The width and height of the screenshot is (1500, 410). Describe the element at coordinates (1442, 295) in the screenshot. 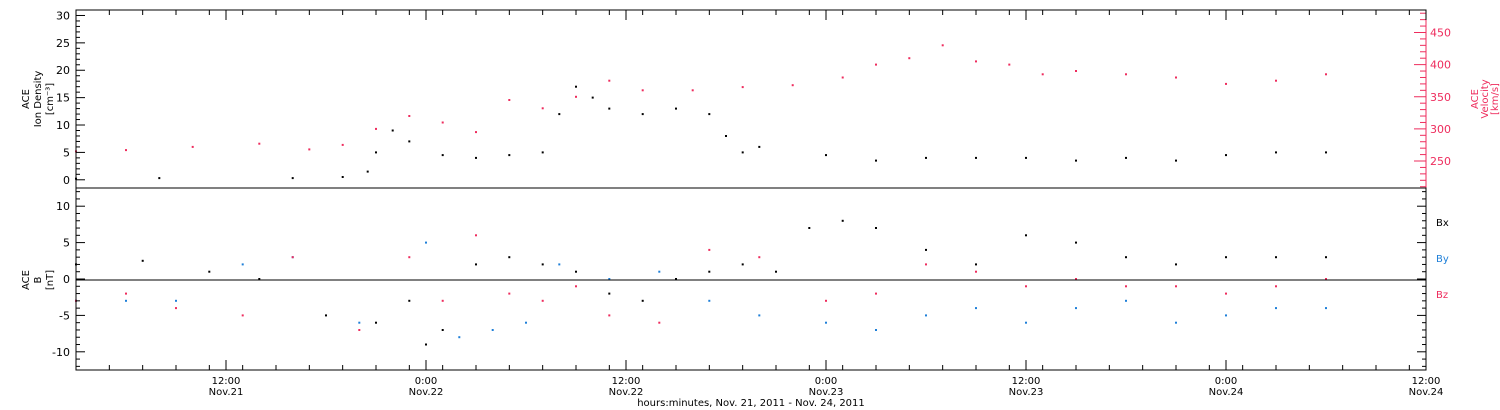

I see `legend-bz: Bz` at that location.